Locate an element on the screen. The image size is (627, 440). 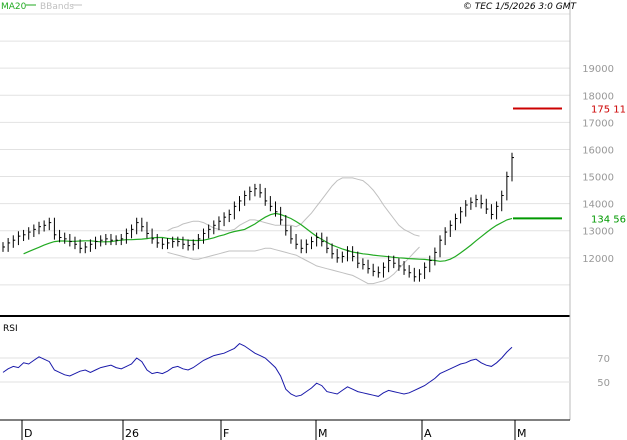
x-axis-label: D is located at coordinates (28, 433).